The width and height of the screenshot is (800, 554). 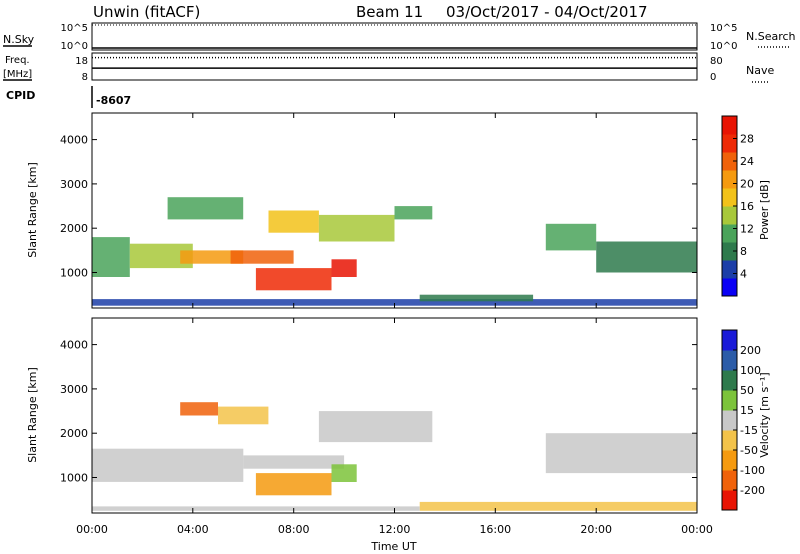 What do you see at coordinates (713, 77) in the screenshot?
I see `nave-tick-bottom: 0` at bounding box center [713, 77].